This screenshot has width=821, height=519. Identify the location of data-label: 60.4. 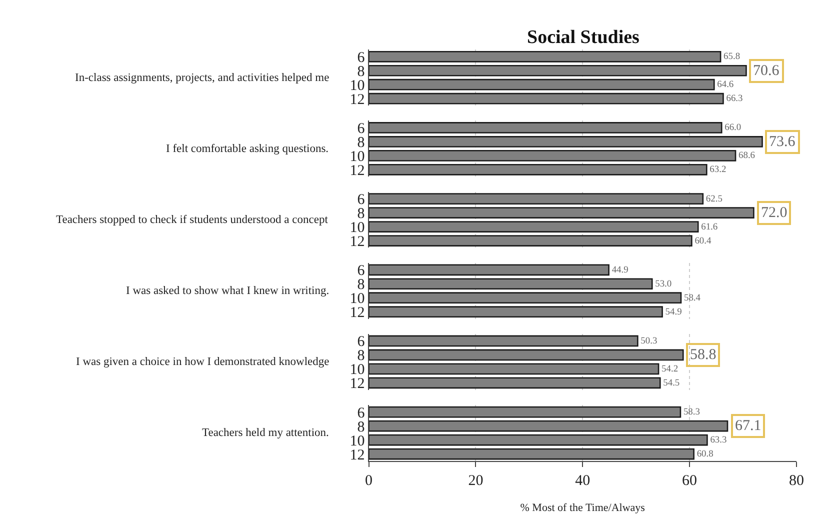
(703, 241).